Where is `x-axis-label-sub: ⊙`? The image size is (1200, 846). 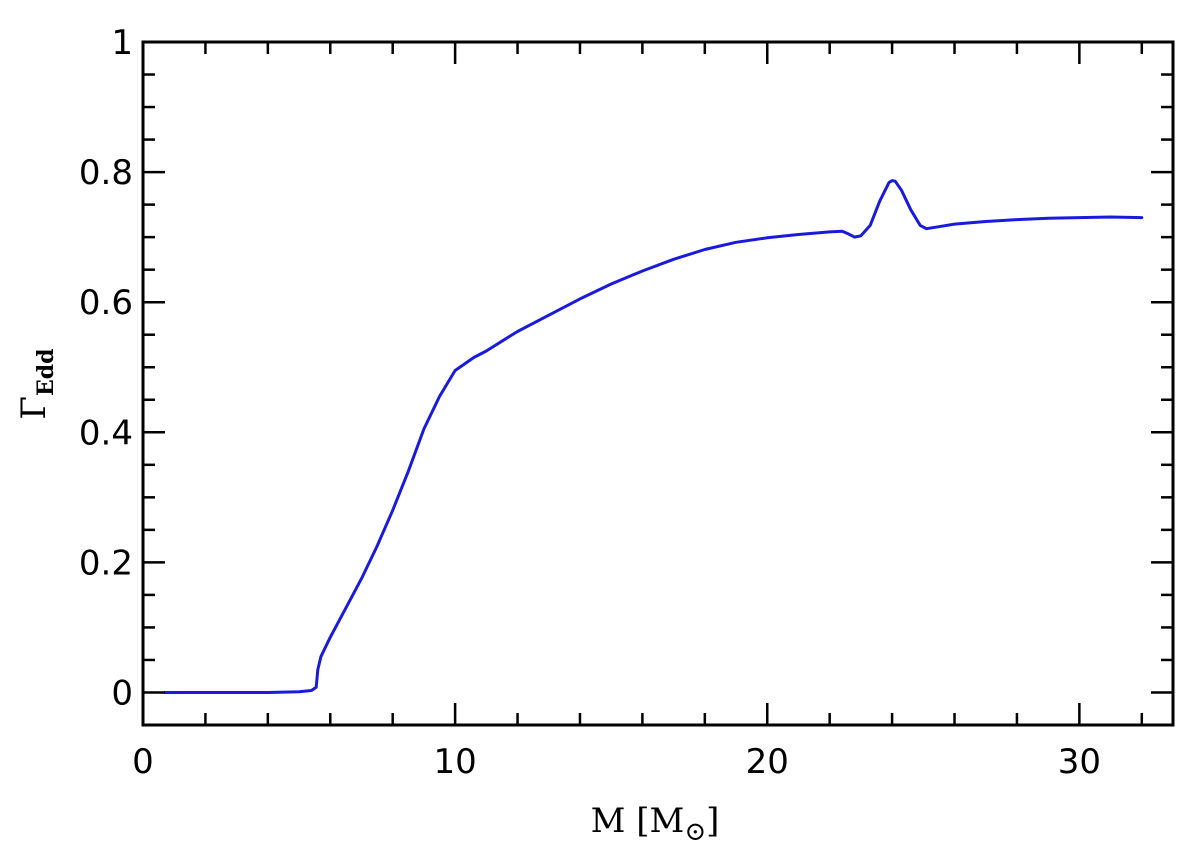 x-axis-label-sub: ⊙ is located at coordinates (695, 831).